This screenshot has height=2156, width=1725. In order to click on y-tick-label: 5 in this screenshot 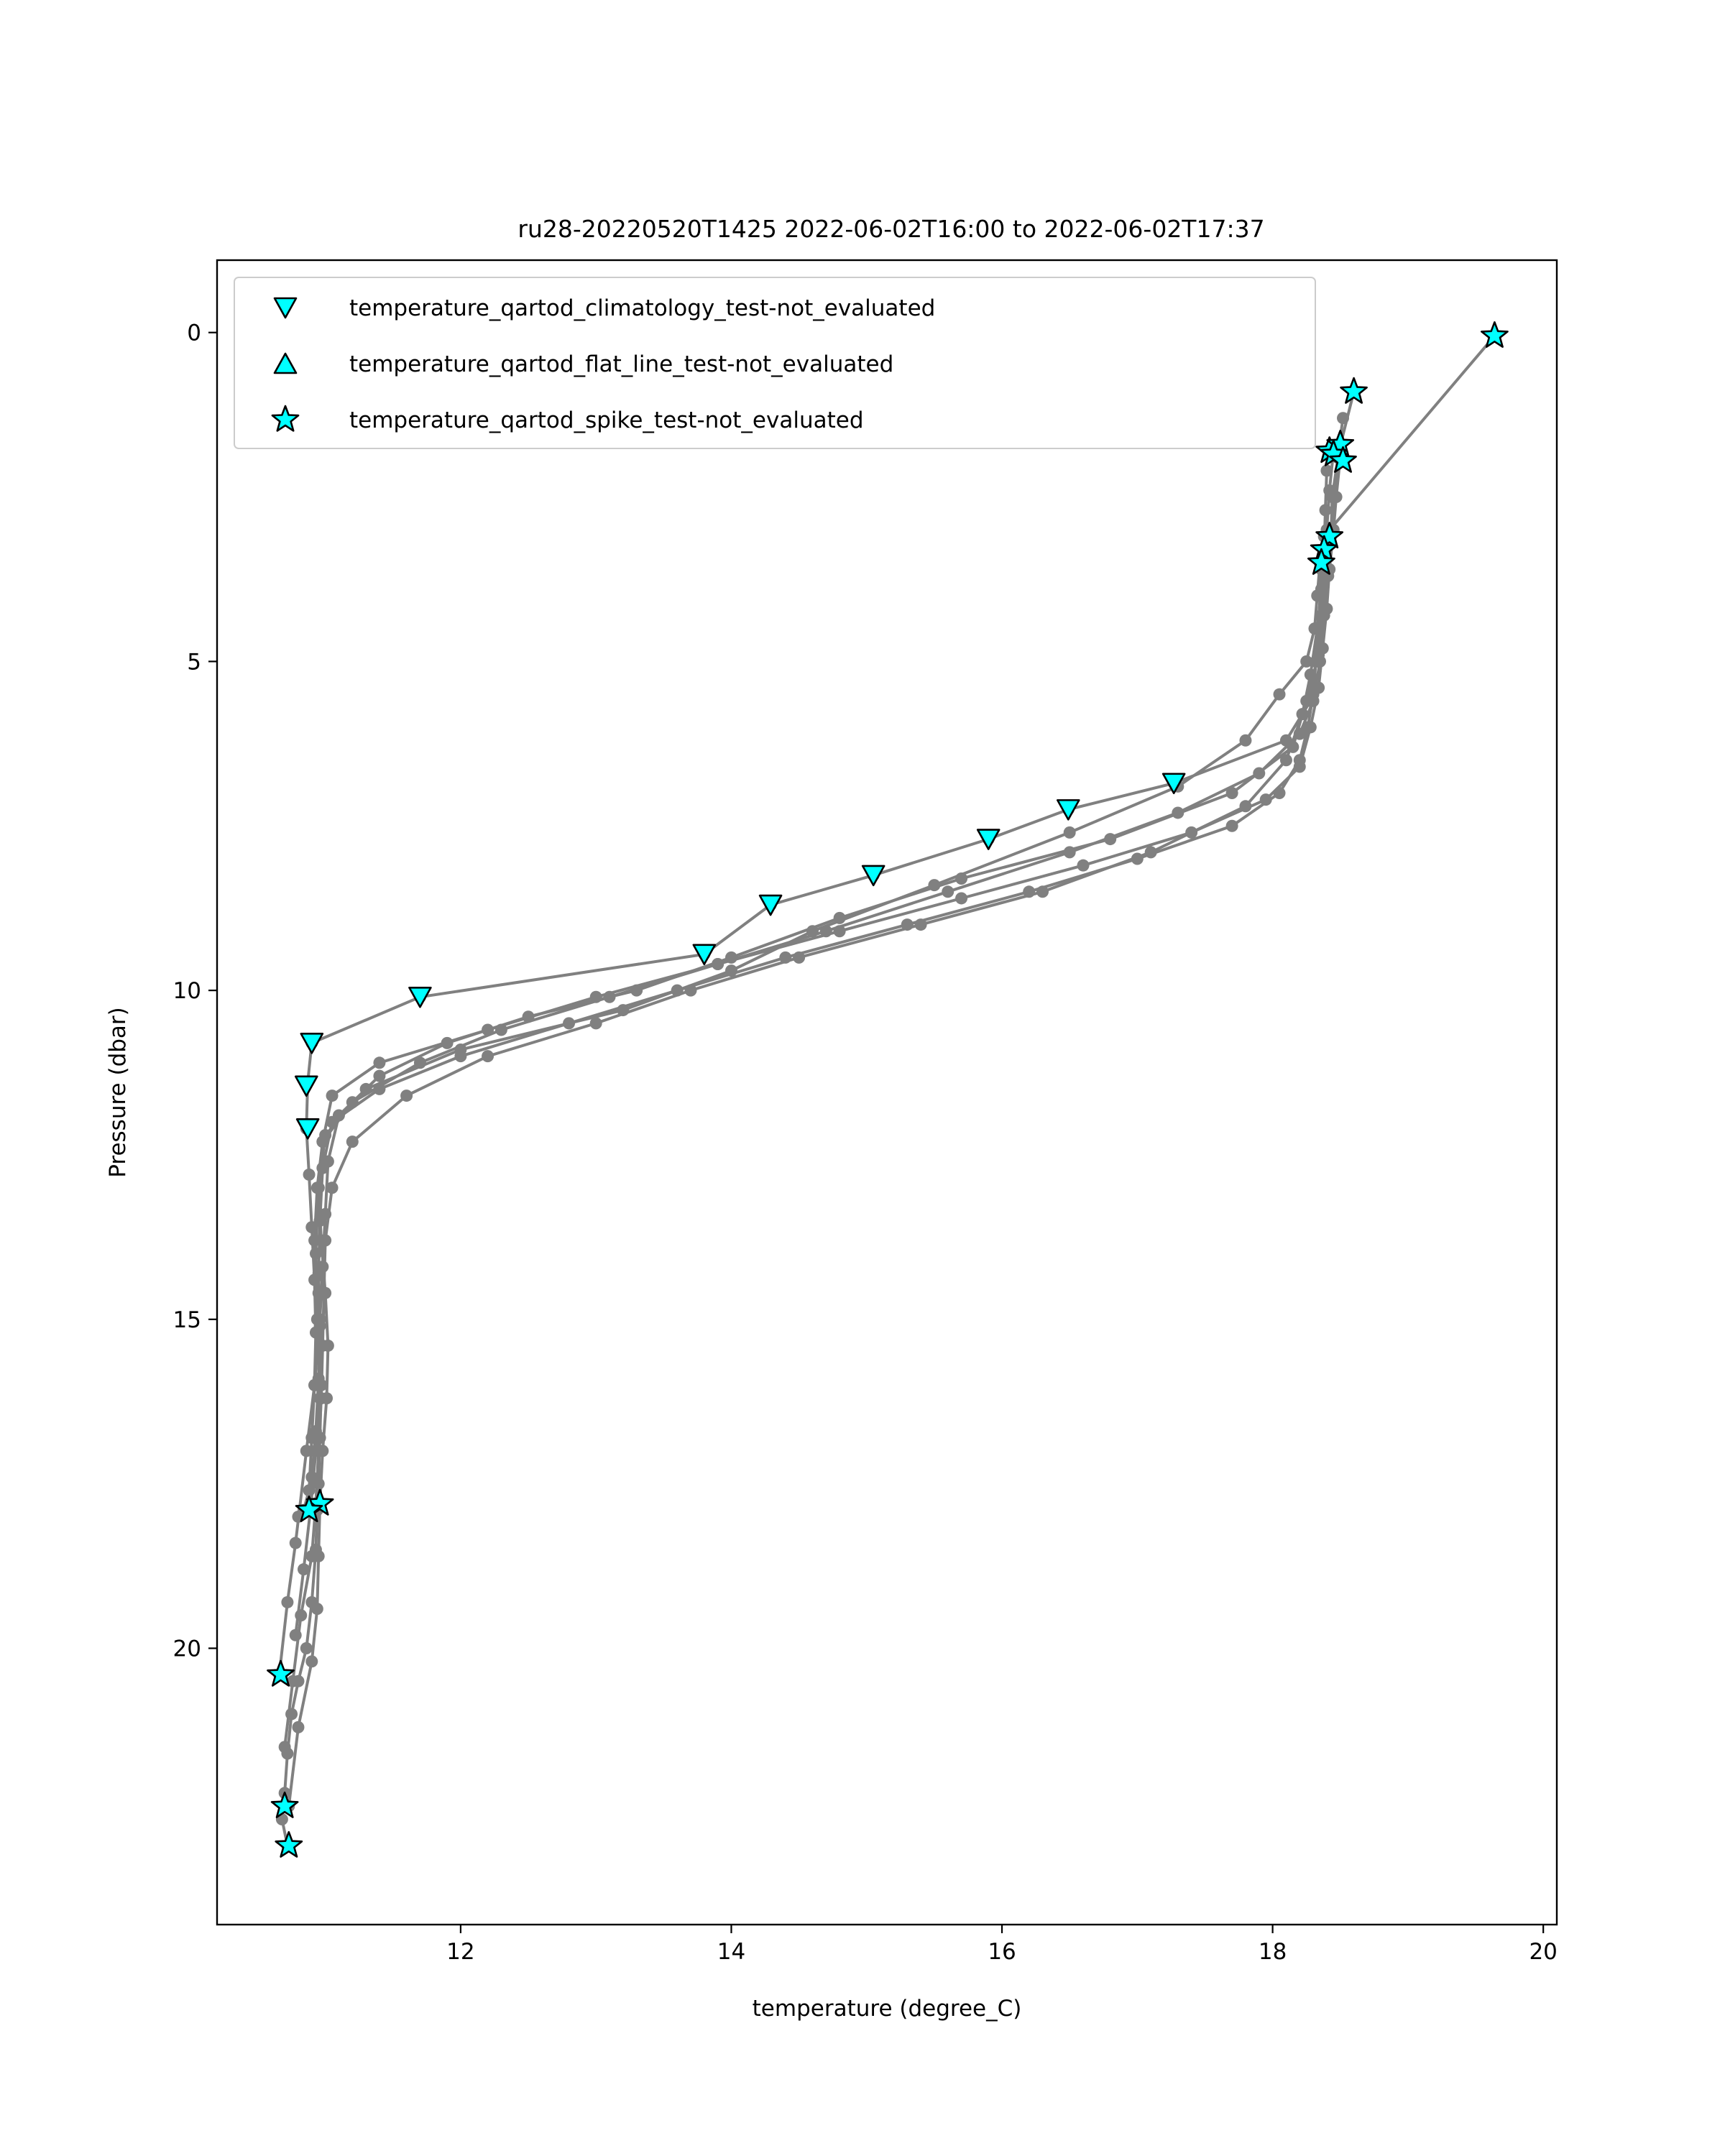, I will do `click(194, 662)`.